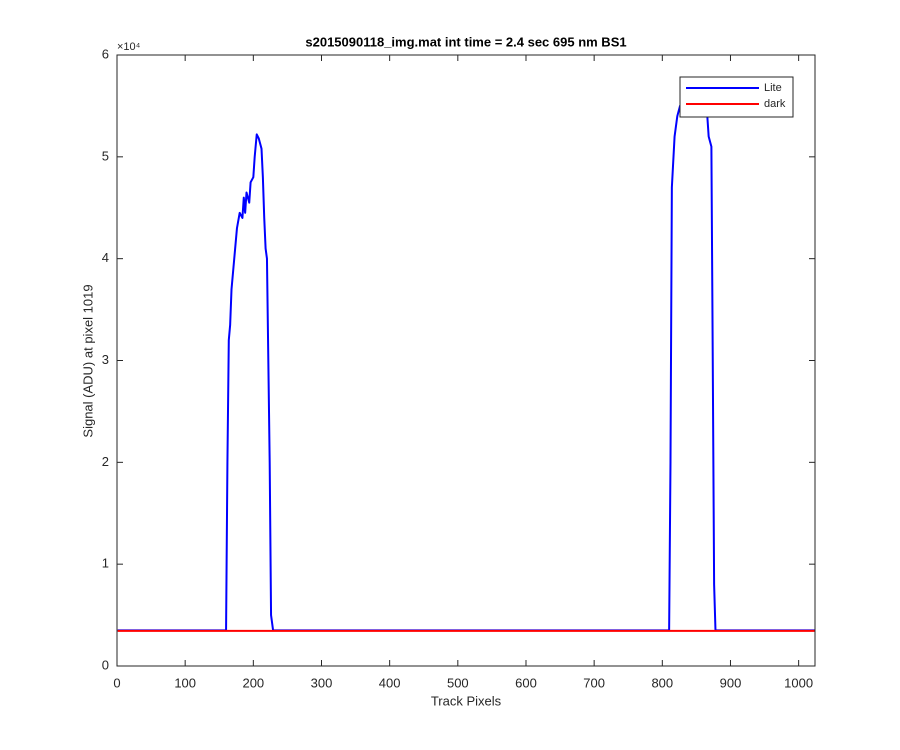  Describe the element at coordinates (458, 682) in the screenshot. I see `x-tick-label: 500` at that location.